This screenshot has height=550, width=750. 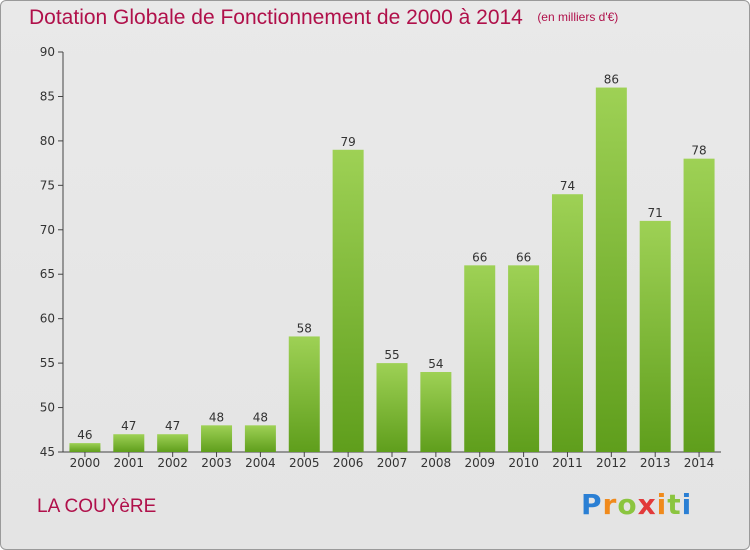 What do you see at coordinates (611, 463) in the screenshot?
I see `x-tick-label: 2012` at bounding box center [611, 463].